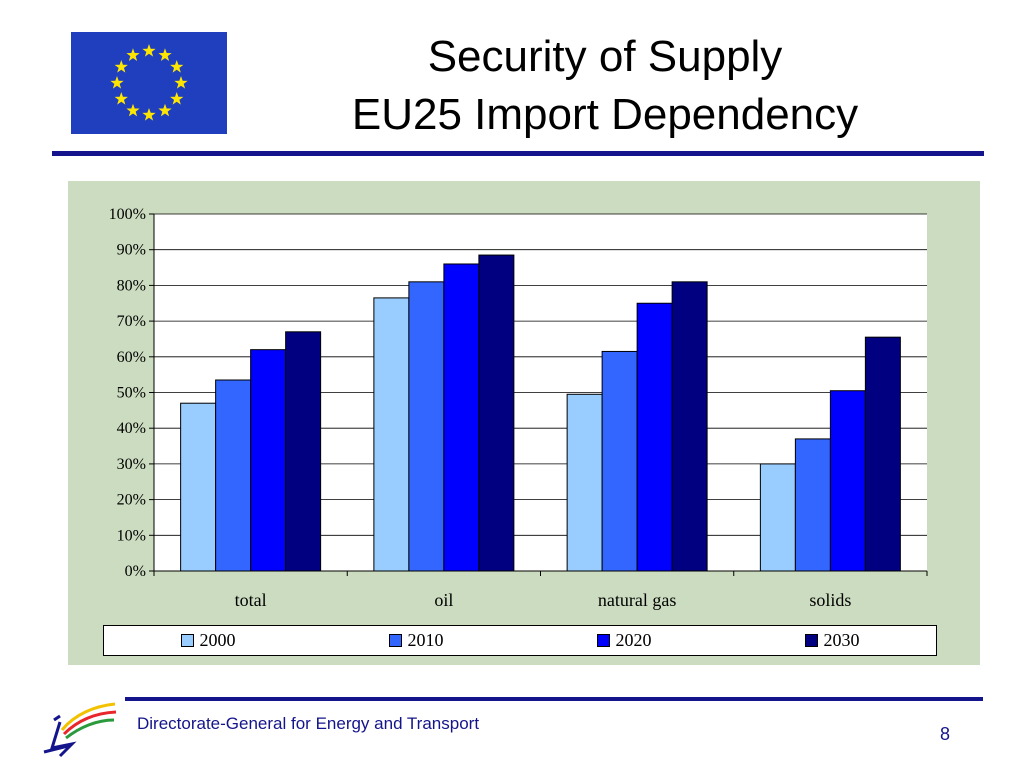 This screenshot has width=1024, height=768. I want to click on y-tick-label: 40%, so click(131, 428).